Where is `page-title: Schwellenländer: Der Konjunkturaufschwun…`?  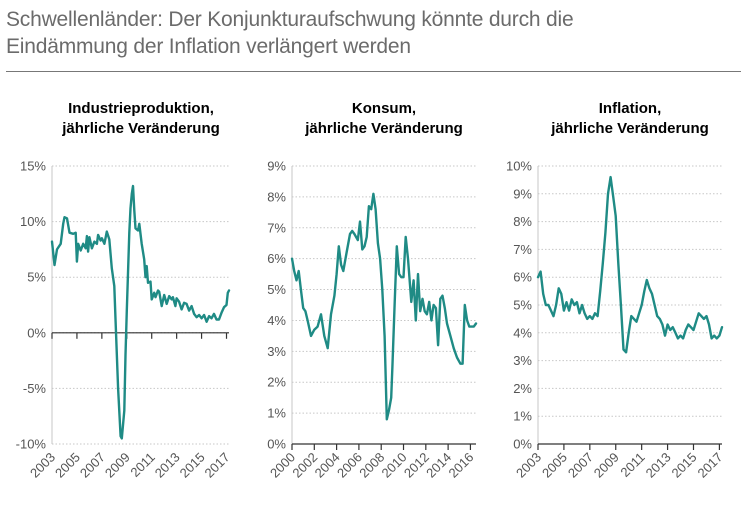
page-title: Schwellenländer: Der Konjunkturaufschwun… is located at coordinates (373, 33).